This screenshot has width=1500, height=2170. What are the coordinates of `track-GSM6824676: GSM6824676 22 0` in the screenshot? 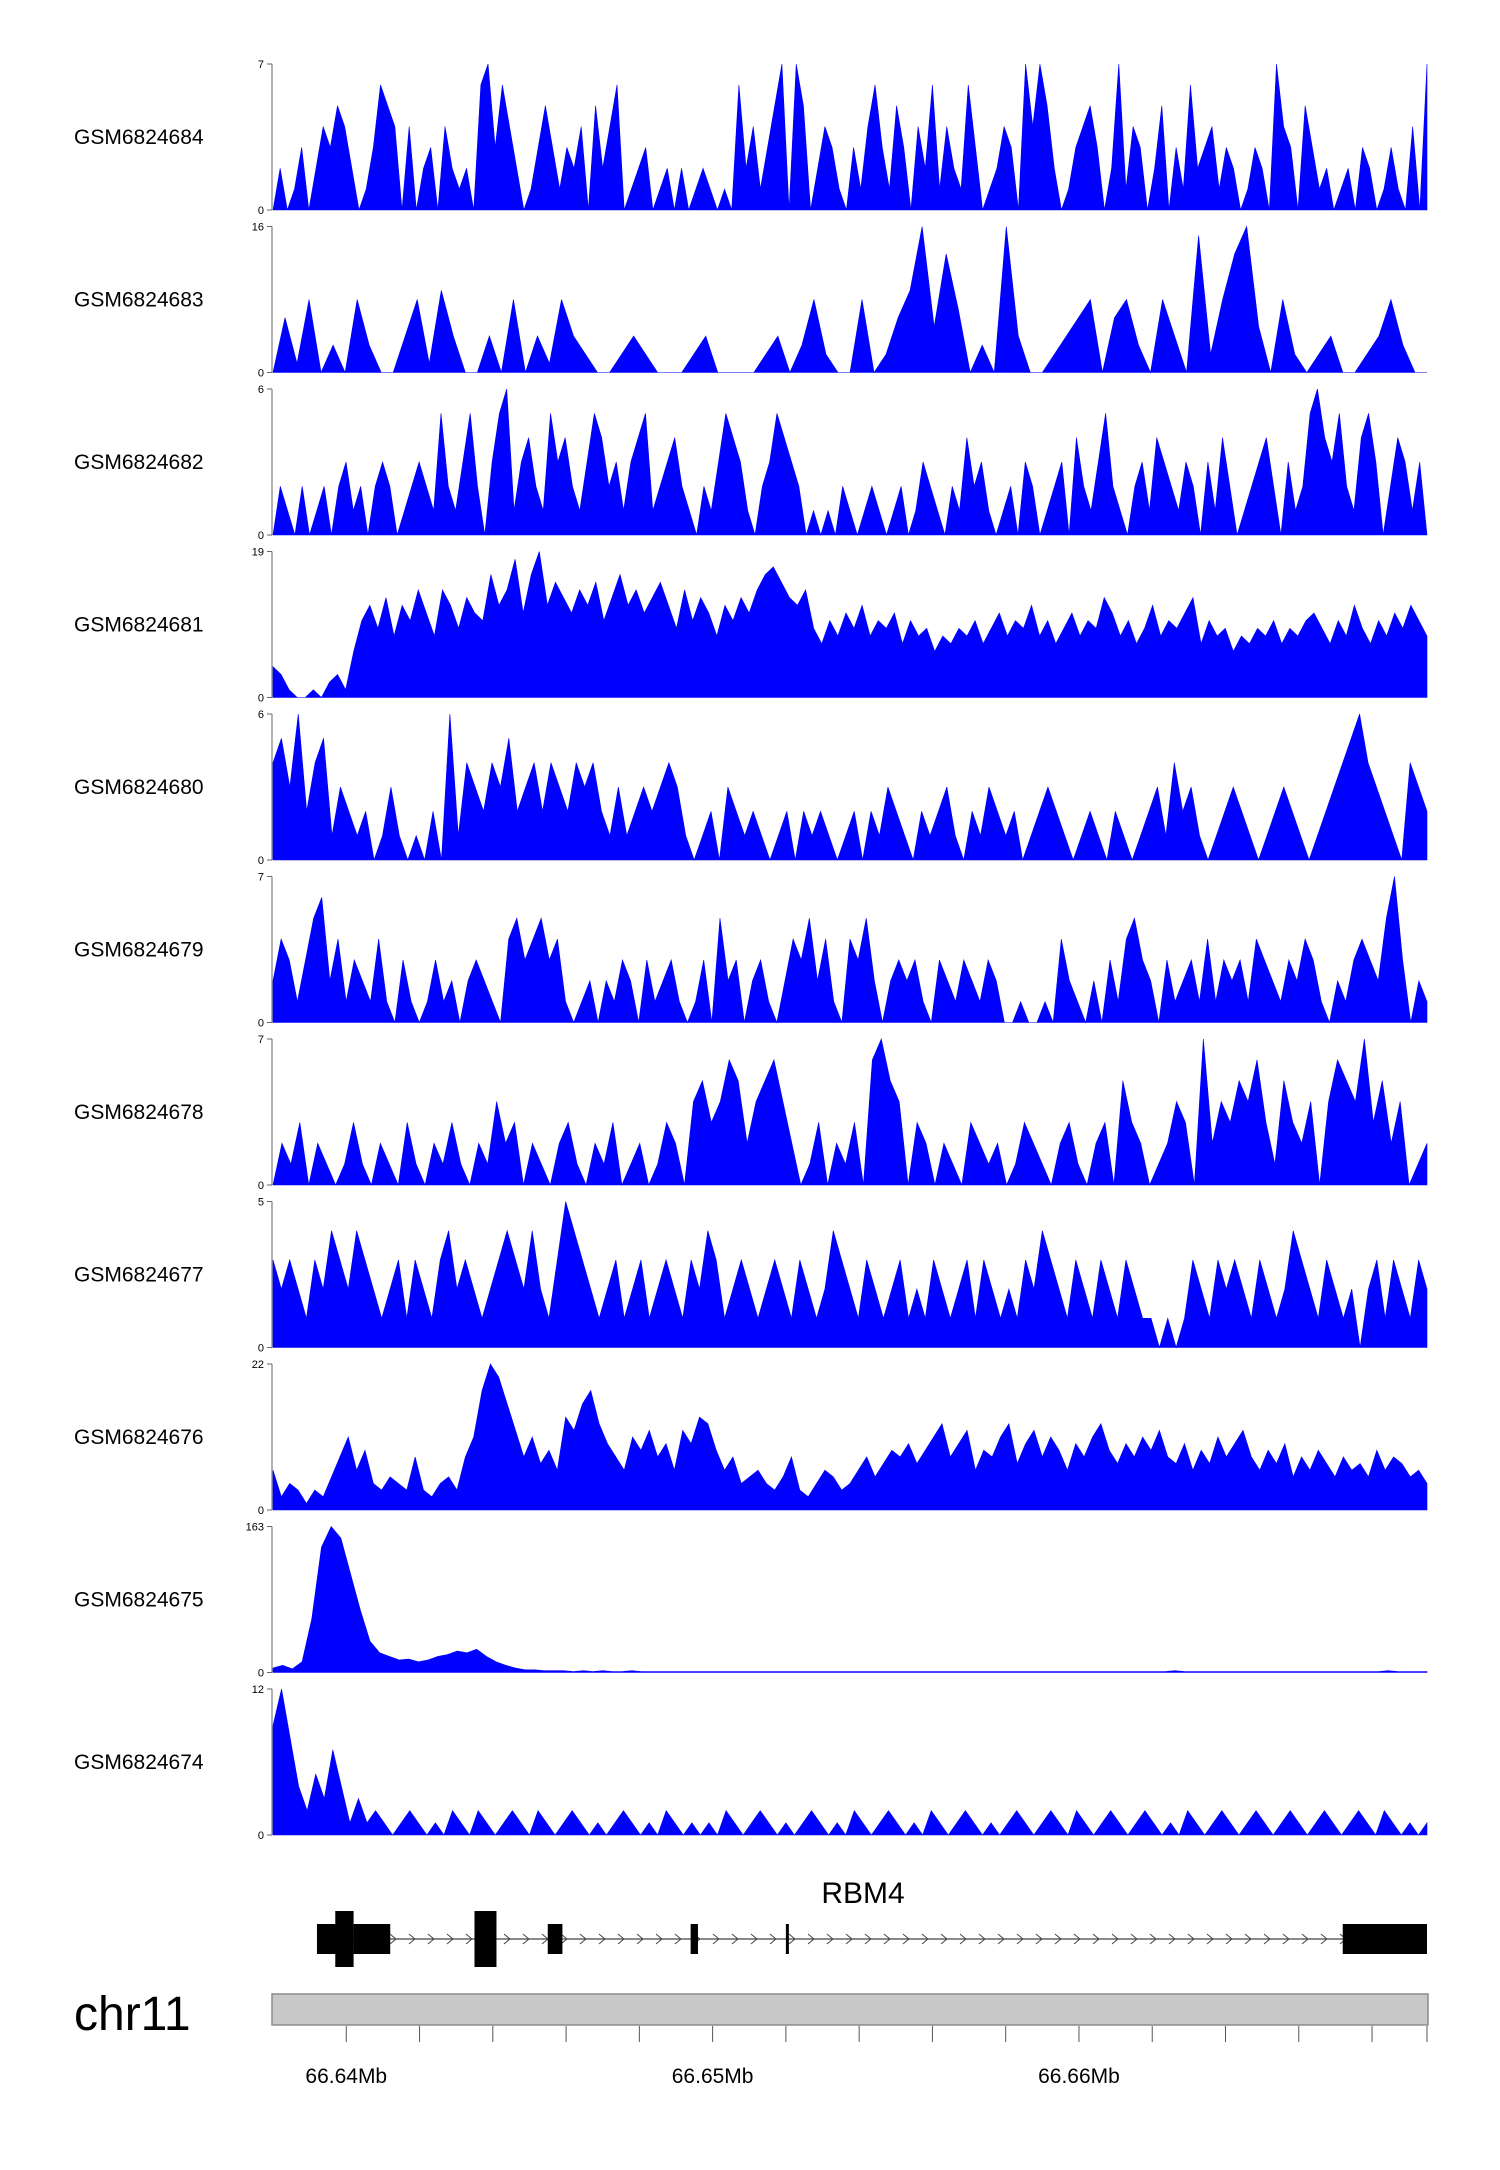 It's located at (751, 1438).